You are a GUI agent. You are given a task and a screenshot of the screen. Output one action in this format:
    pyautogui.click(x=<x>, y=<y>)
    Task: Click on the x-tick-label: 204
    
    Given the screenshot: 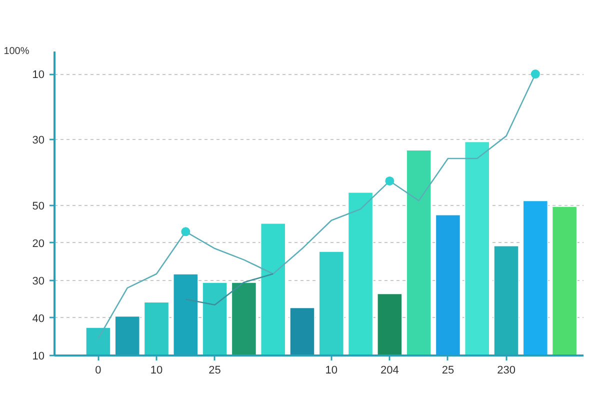 What is the action you would take?
    pyautogui.click(x=389, y=370)
    